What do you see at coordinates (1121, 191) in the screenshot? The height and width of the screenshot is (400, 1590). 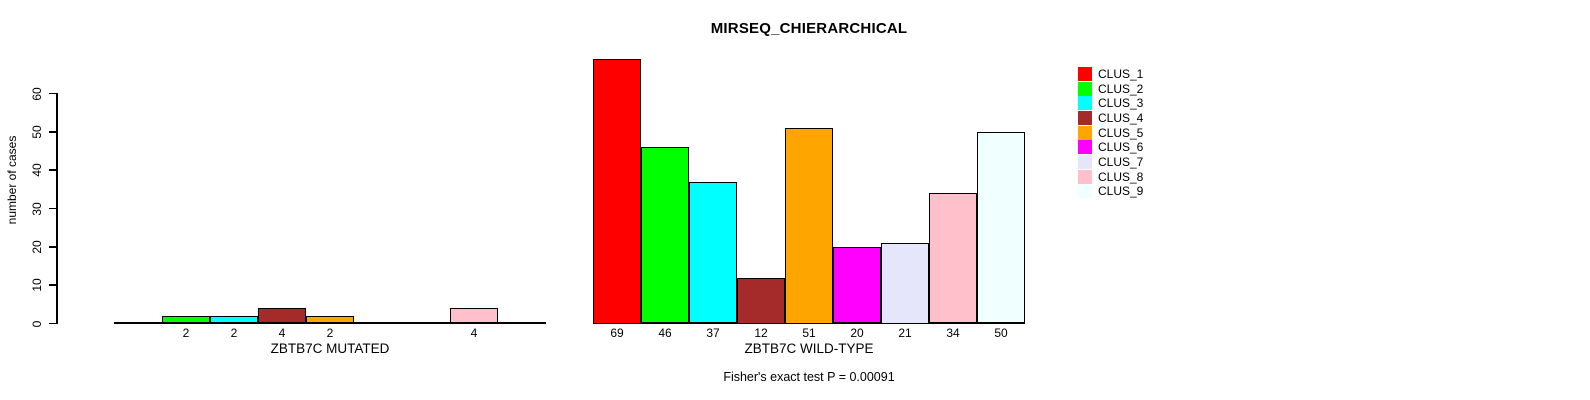 I see `legend-label: CLUS_9` at bounding box center [1121, 191].